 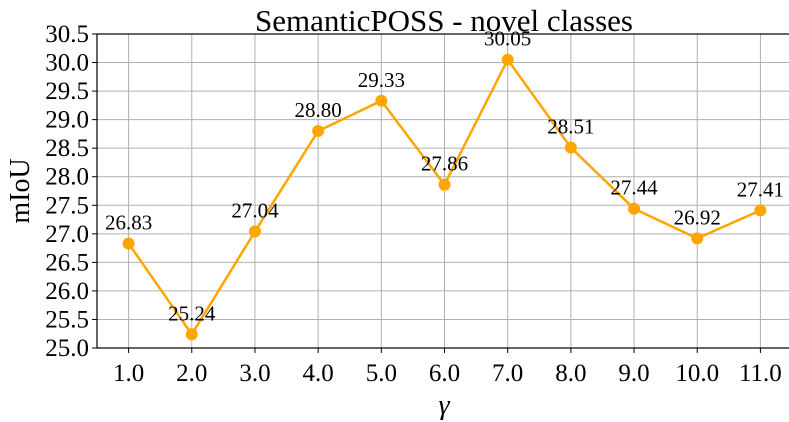 What do you see at coordinates (67, 177) in the screenshot?
I see `y-tick-label: 28.0` at bounding box center [67, 177].